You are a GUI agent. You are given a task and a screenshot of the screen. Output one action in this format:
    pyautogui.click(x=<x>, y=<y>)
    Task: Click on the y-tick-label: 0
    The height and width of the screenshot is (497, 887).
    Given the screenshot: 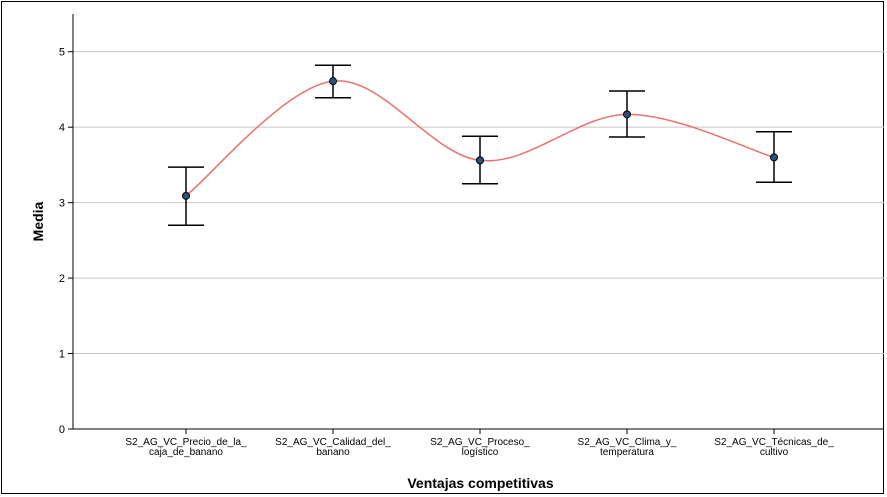 What is the action you would take?
    pyautogui.click(x=62, y=430)
    